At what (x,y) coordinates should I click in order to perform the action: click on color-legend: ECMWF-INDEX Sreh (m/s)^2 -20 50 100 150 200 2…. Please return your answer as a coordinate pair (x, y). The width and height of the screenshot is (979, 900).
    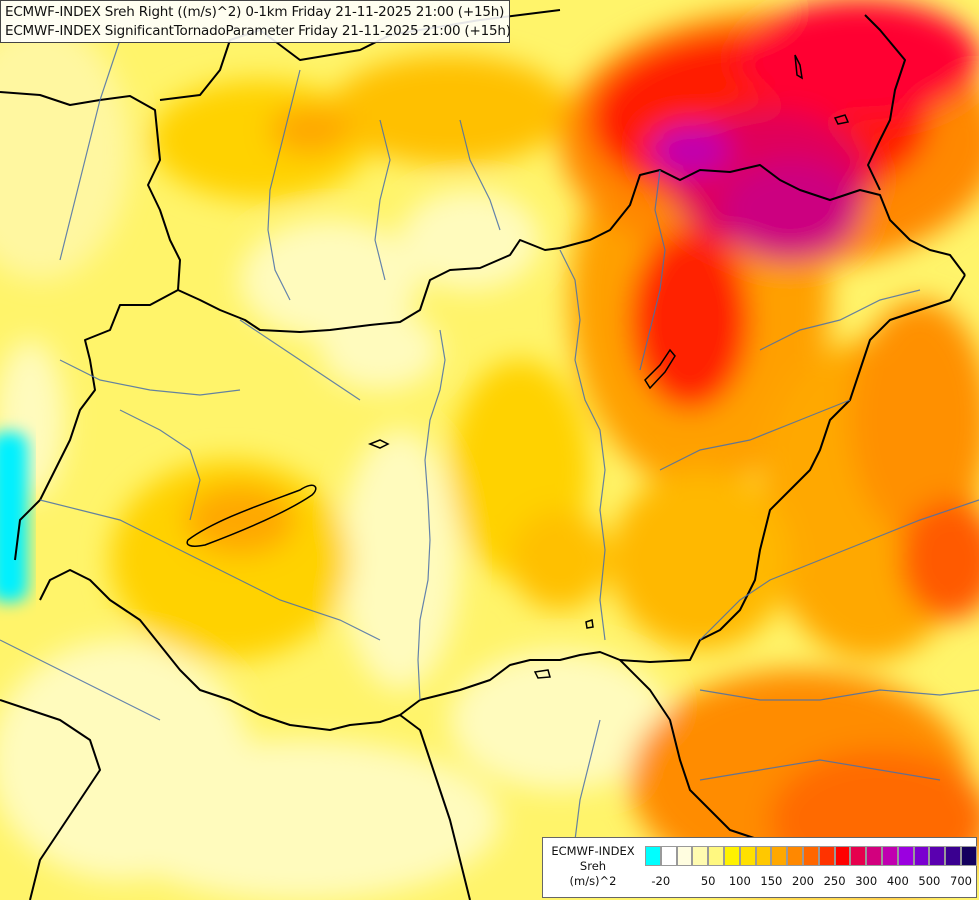
    Looking at the image, I should click on (759, 867).